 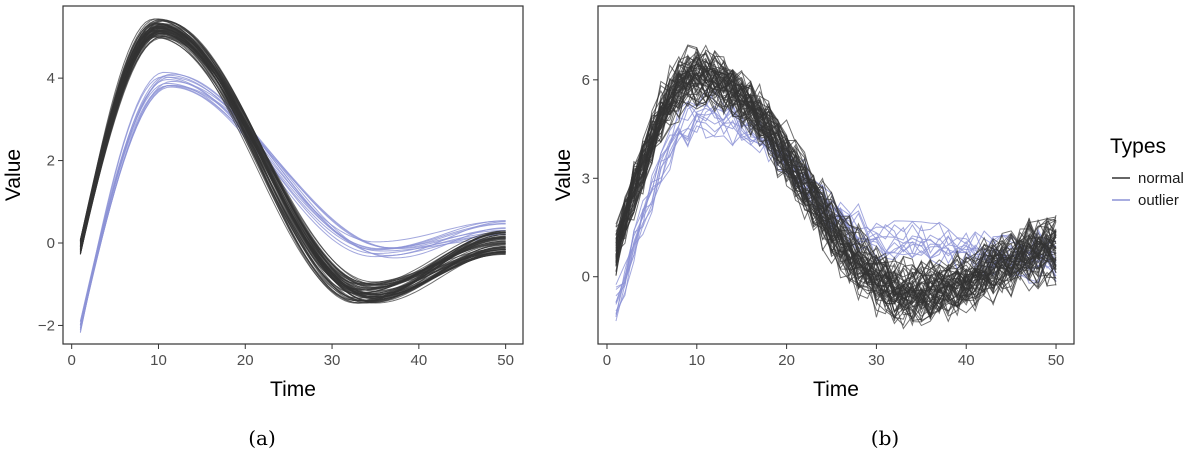 What do you see at coordinates (836, 389) in the screenshot?
I see `panel-b-x-axis-title: Time` at bounding box center [836, 389].